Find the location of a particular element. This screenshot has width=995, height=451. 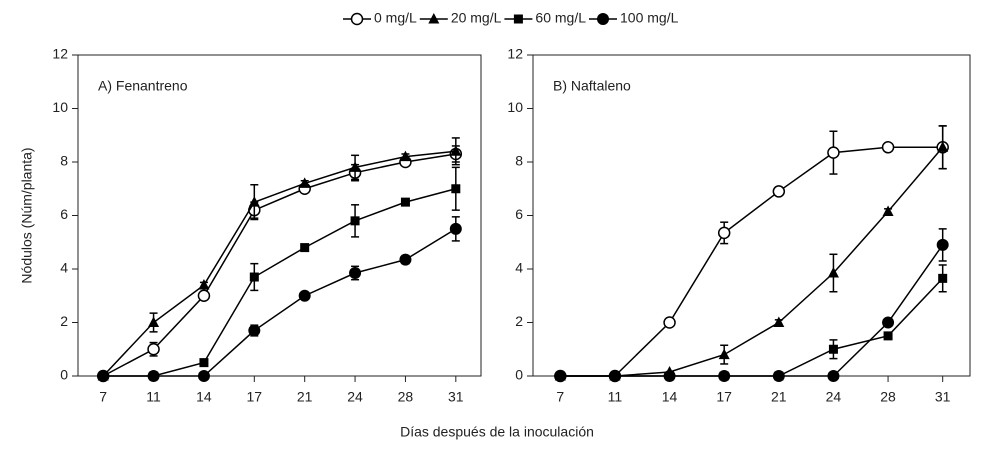

legend-label: 60 mg/L is located at coordinates (560, 18).